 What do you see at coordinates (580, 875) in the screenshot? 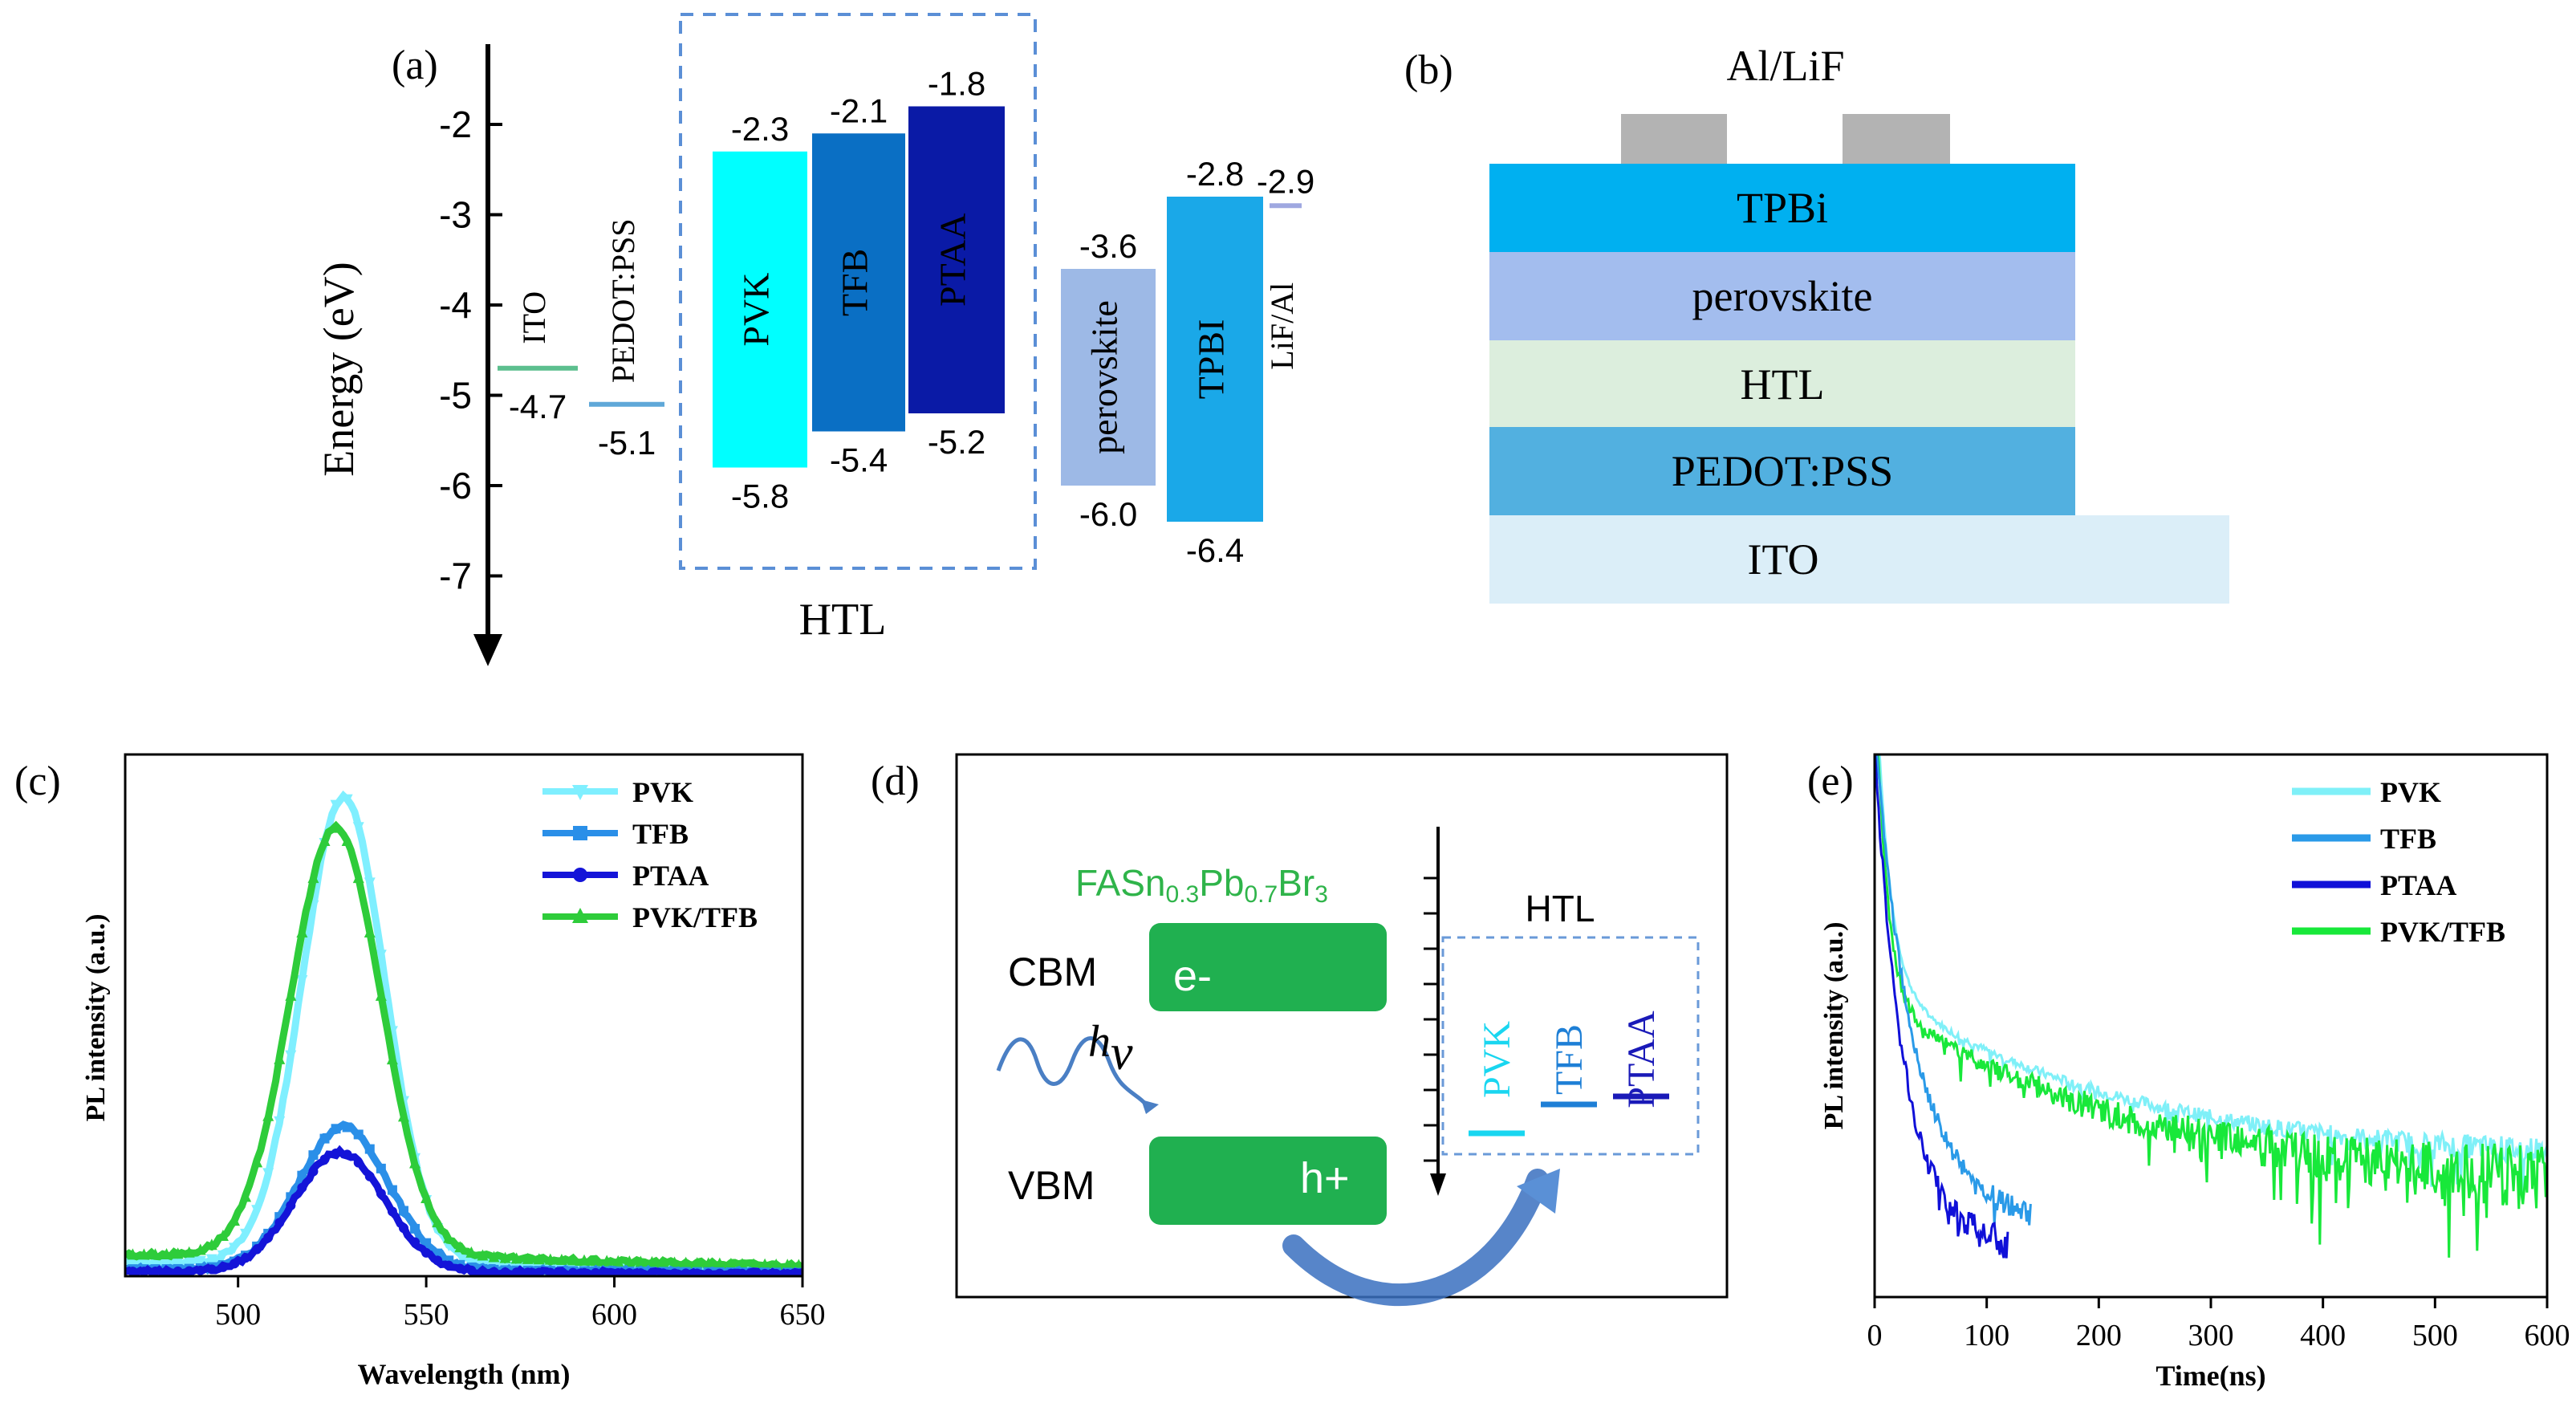
I see `legend-marker-ptaa` at bounding box center [580, 875].